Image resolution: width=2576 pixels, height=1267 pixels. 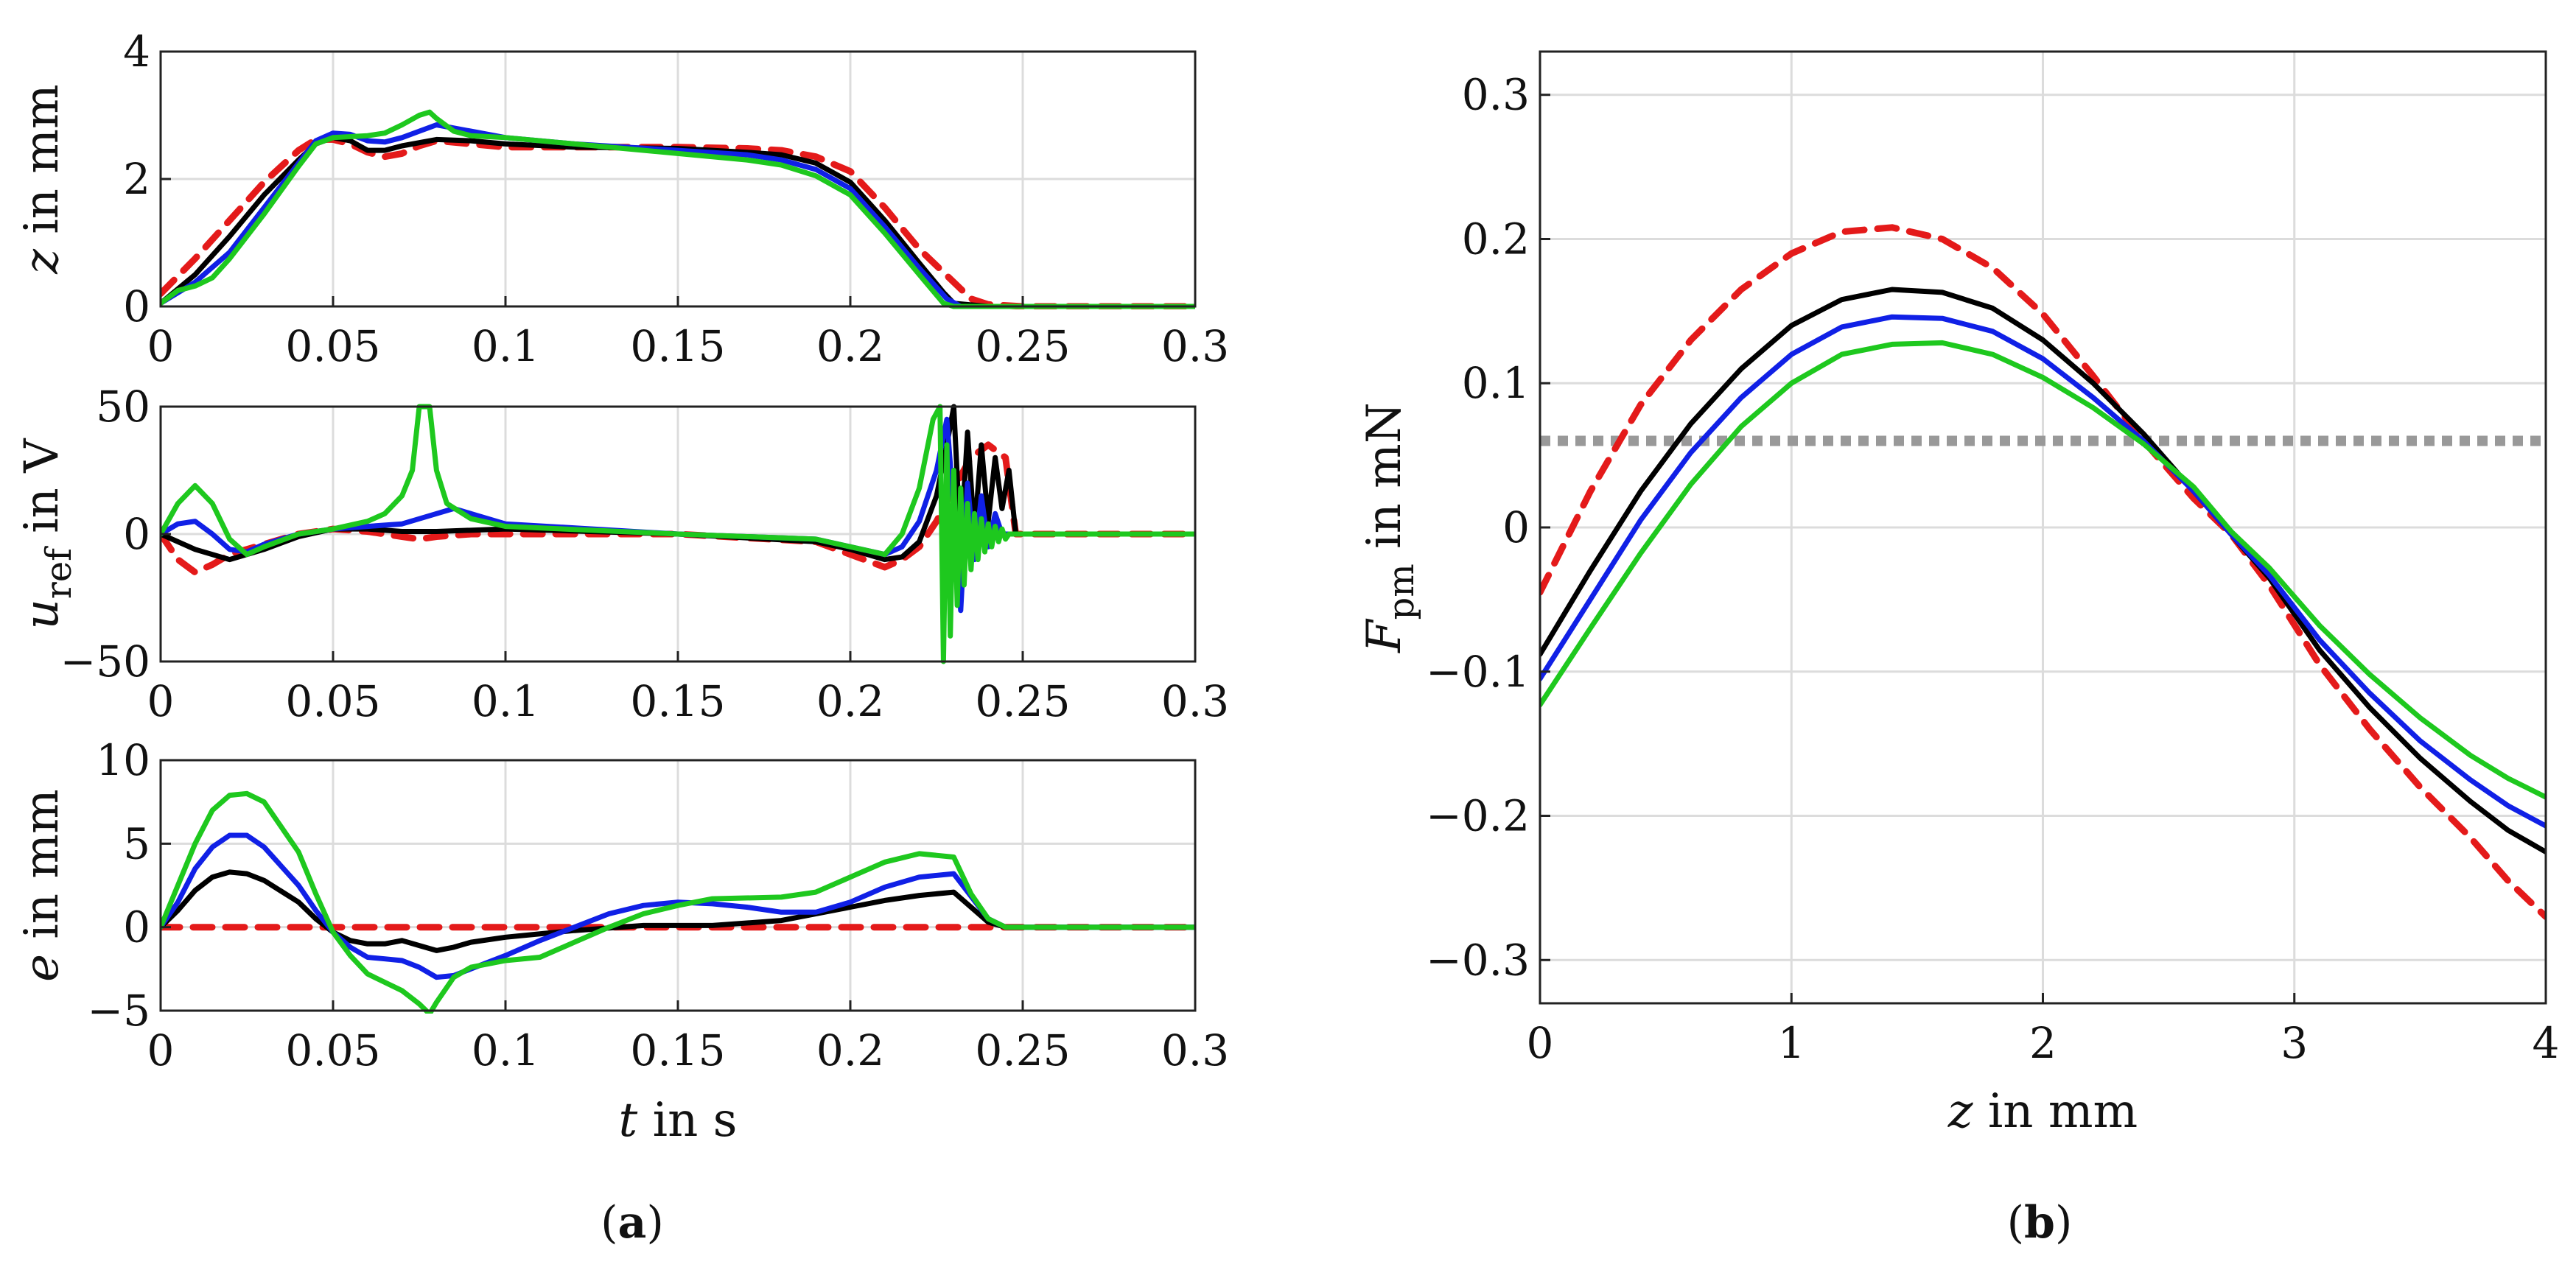 I want to click on y-tick-label: −0.2, so click(x=1478, y=816).